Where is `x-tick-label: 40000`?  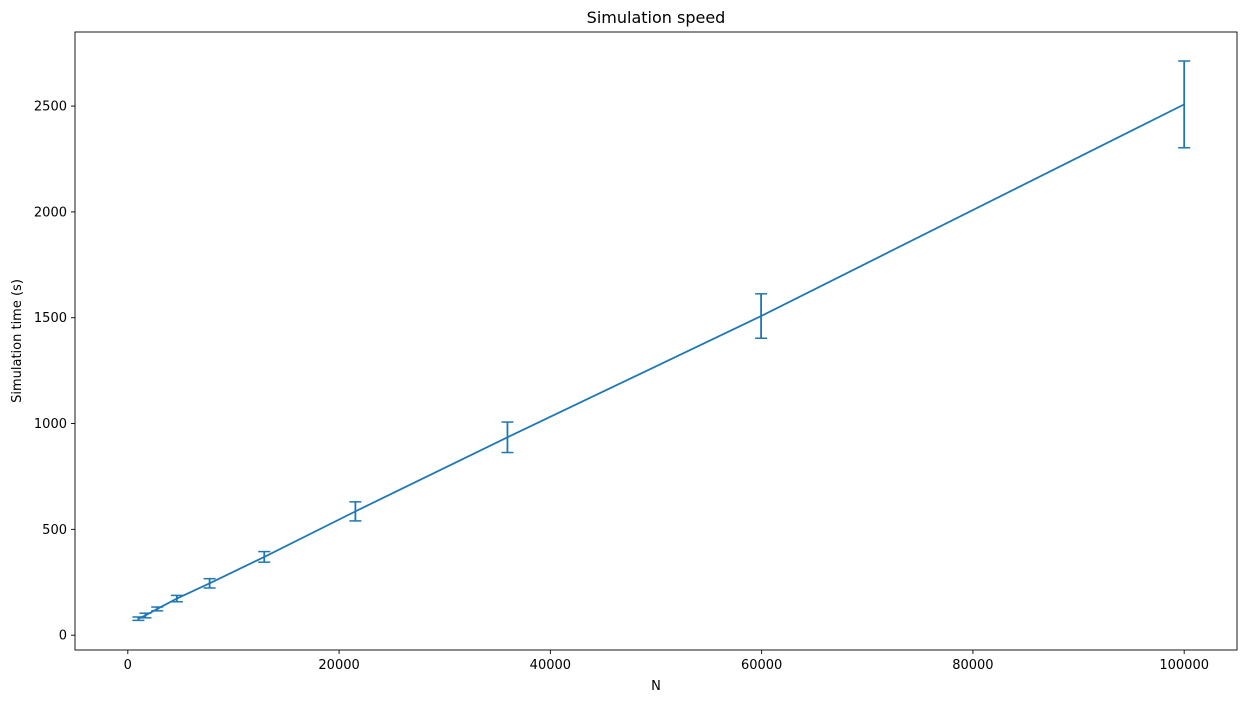 x-tick-label: 40000 is located at coordinates (550, 665).